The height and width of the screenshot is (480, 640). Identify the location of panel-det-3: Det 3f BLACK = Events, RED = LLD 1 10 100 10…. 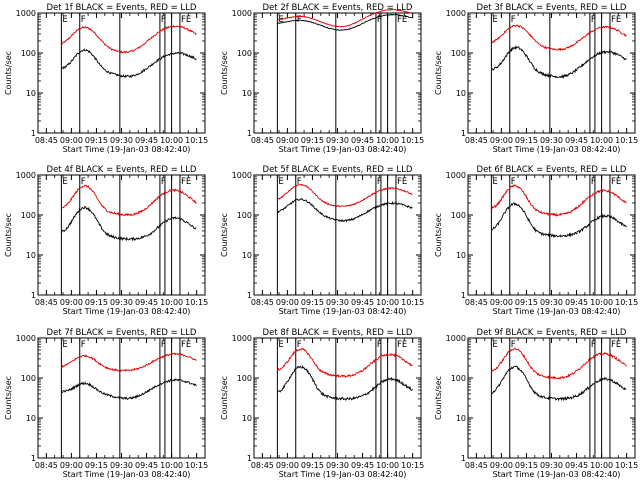
(536, 78).